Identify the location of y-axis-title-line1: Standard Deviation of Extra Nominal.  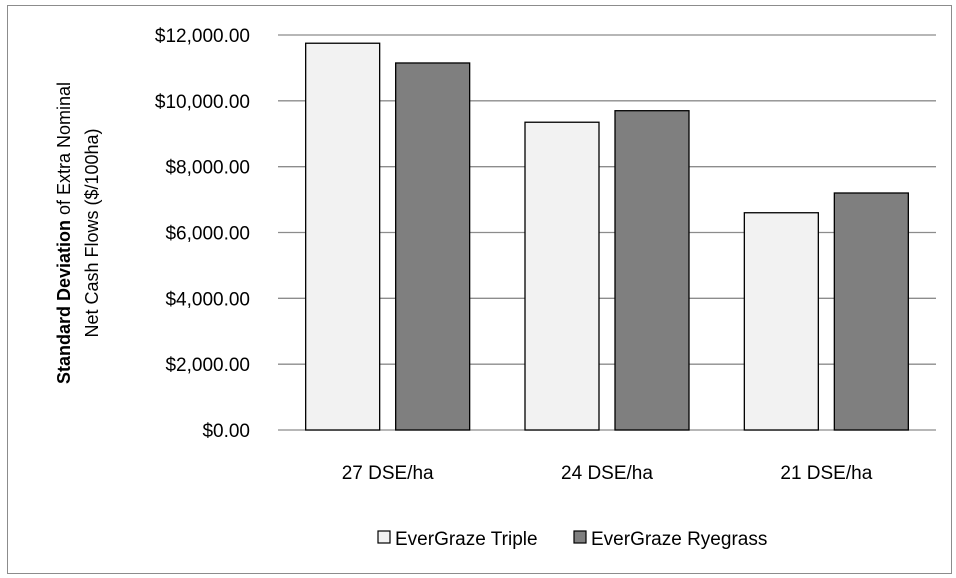
(64, 233).